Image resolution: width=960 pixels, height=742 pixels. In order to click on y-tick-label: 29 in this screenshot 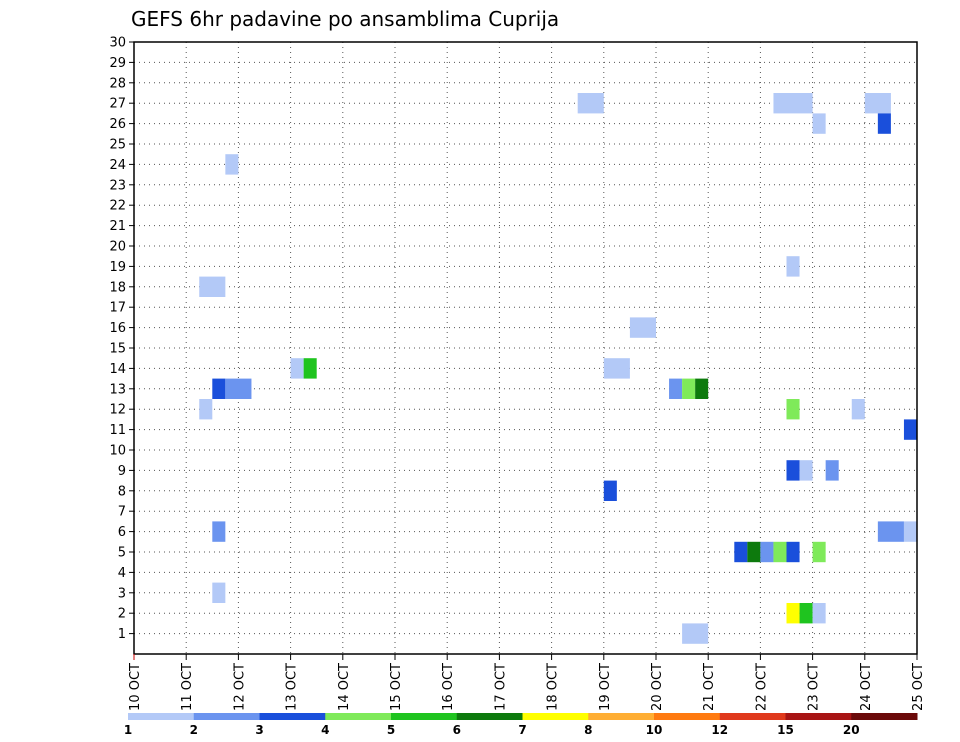, I will do `click(117, 63)`.